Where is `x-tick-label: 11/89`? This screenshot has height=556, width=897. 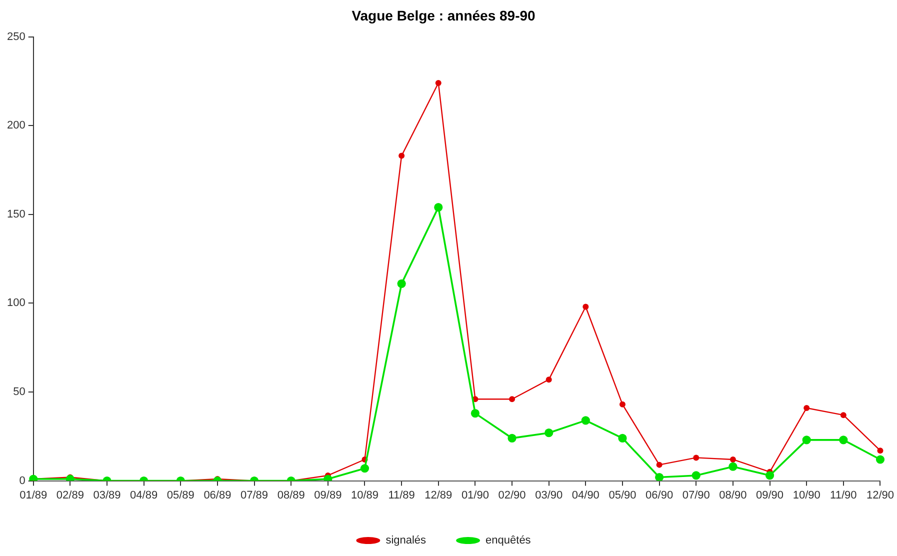 x-tick-label: 11/89 is located at coordinates (401, 495).